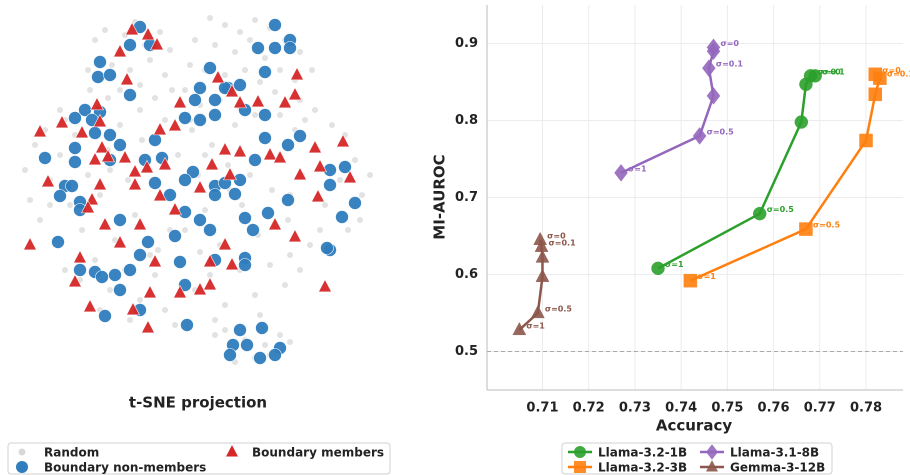  I want to click on y-tick-label: 0.9, so click(466, 43).